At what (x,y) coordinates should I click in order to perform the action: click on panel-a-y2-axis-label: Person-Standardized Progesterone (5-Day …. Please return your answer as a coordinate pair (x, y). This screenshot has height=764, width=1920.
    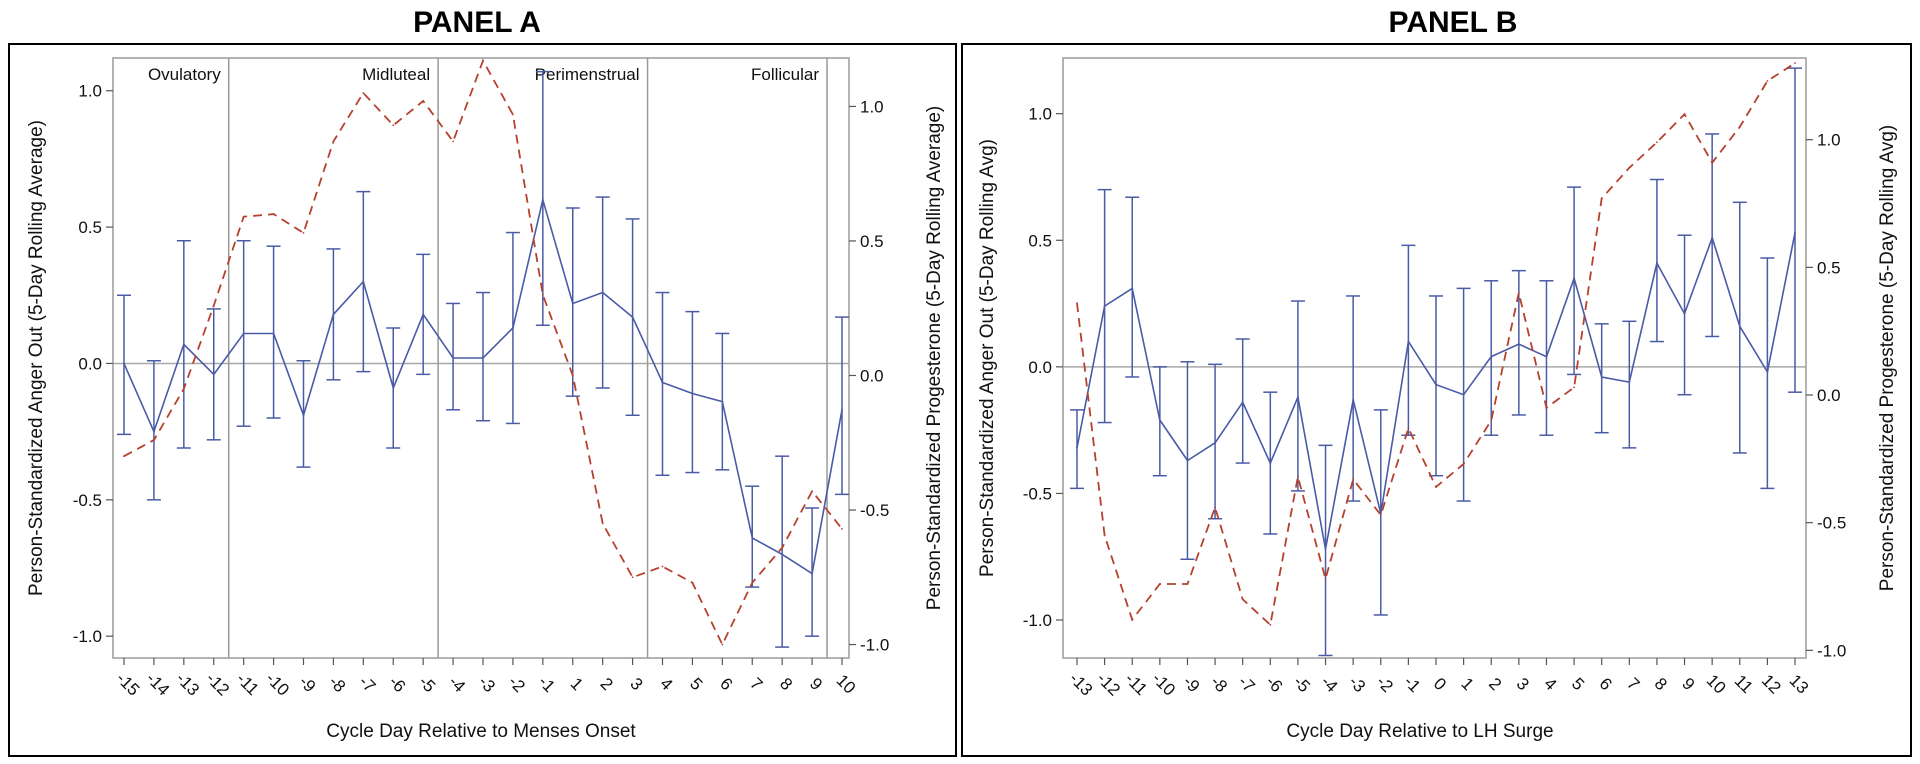
    Looking at the image, I should click on (934, 358).